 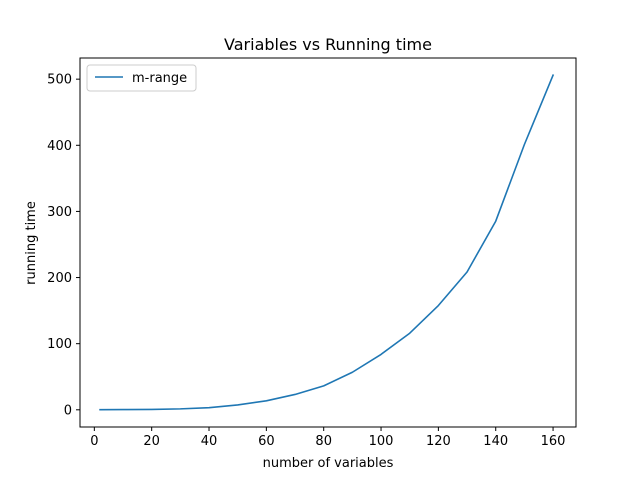 I want to click on y-axis-ticks: 0 100 200 300 400 500, so click(x=63, y=245).